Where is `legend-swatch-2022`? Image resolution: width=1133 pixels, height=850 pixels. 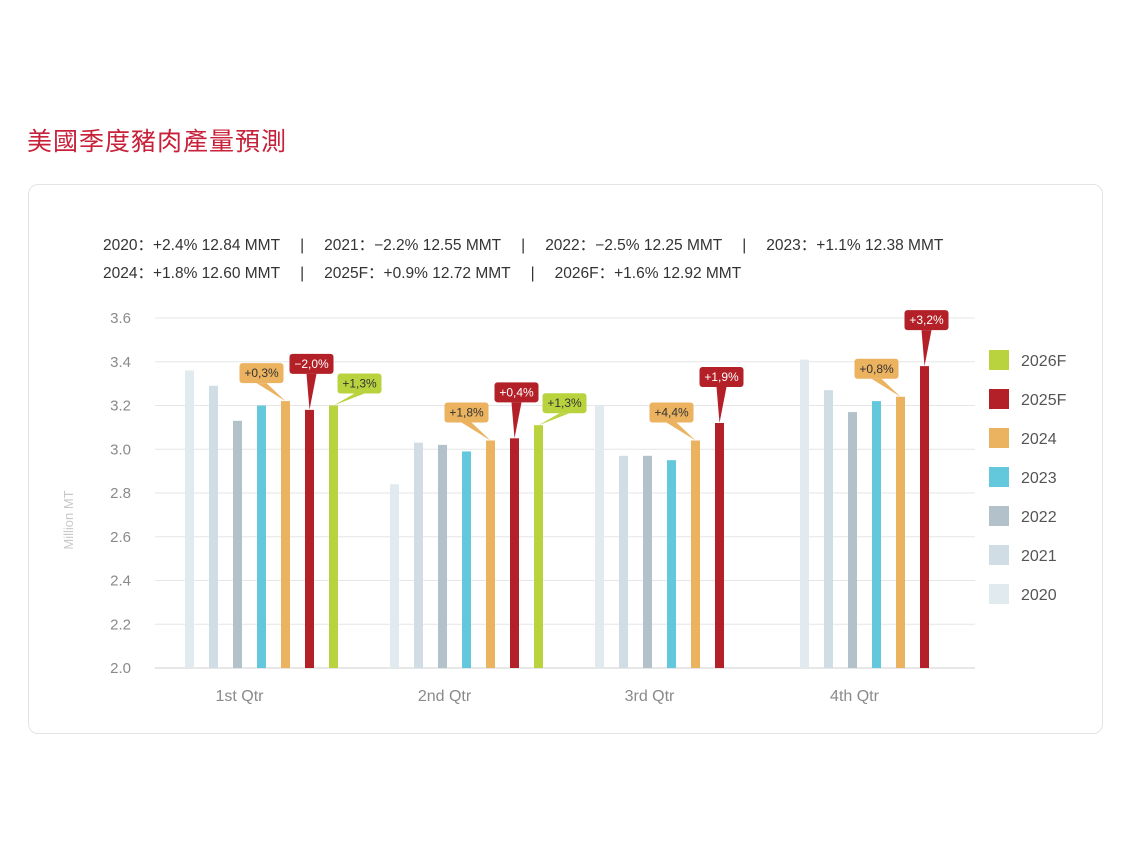
legend-swatch-2022 is located at coordinates (999, 516).